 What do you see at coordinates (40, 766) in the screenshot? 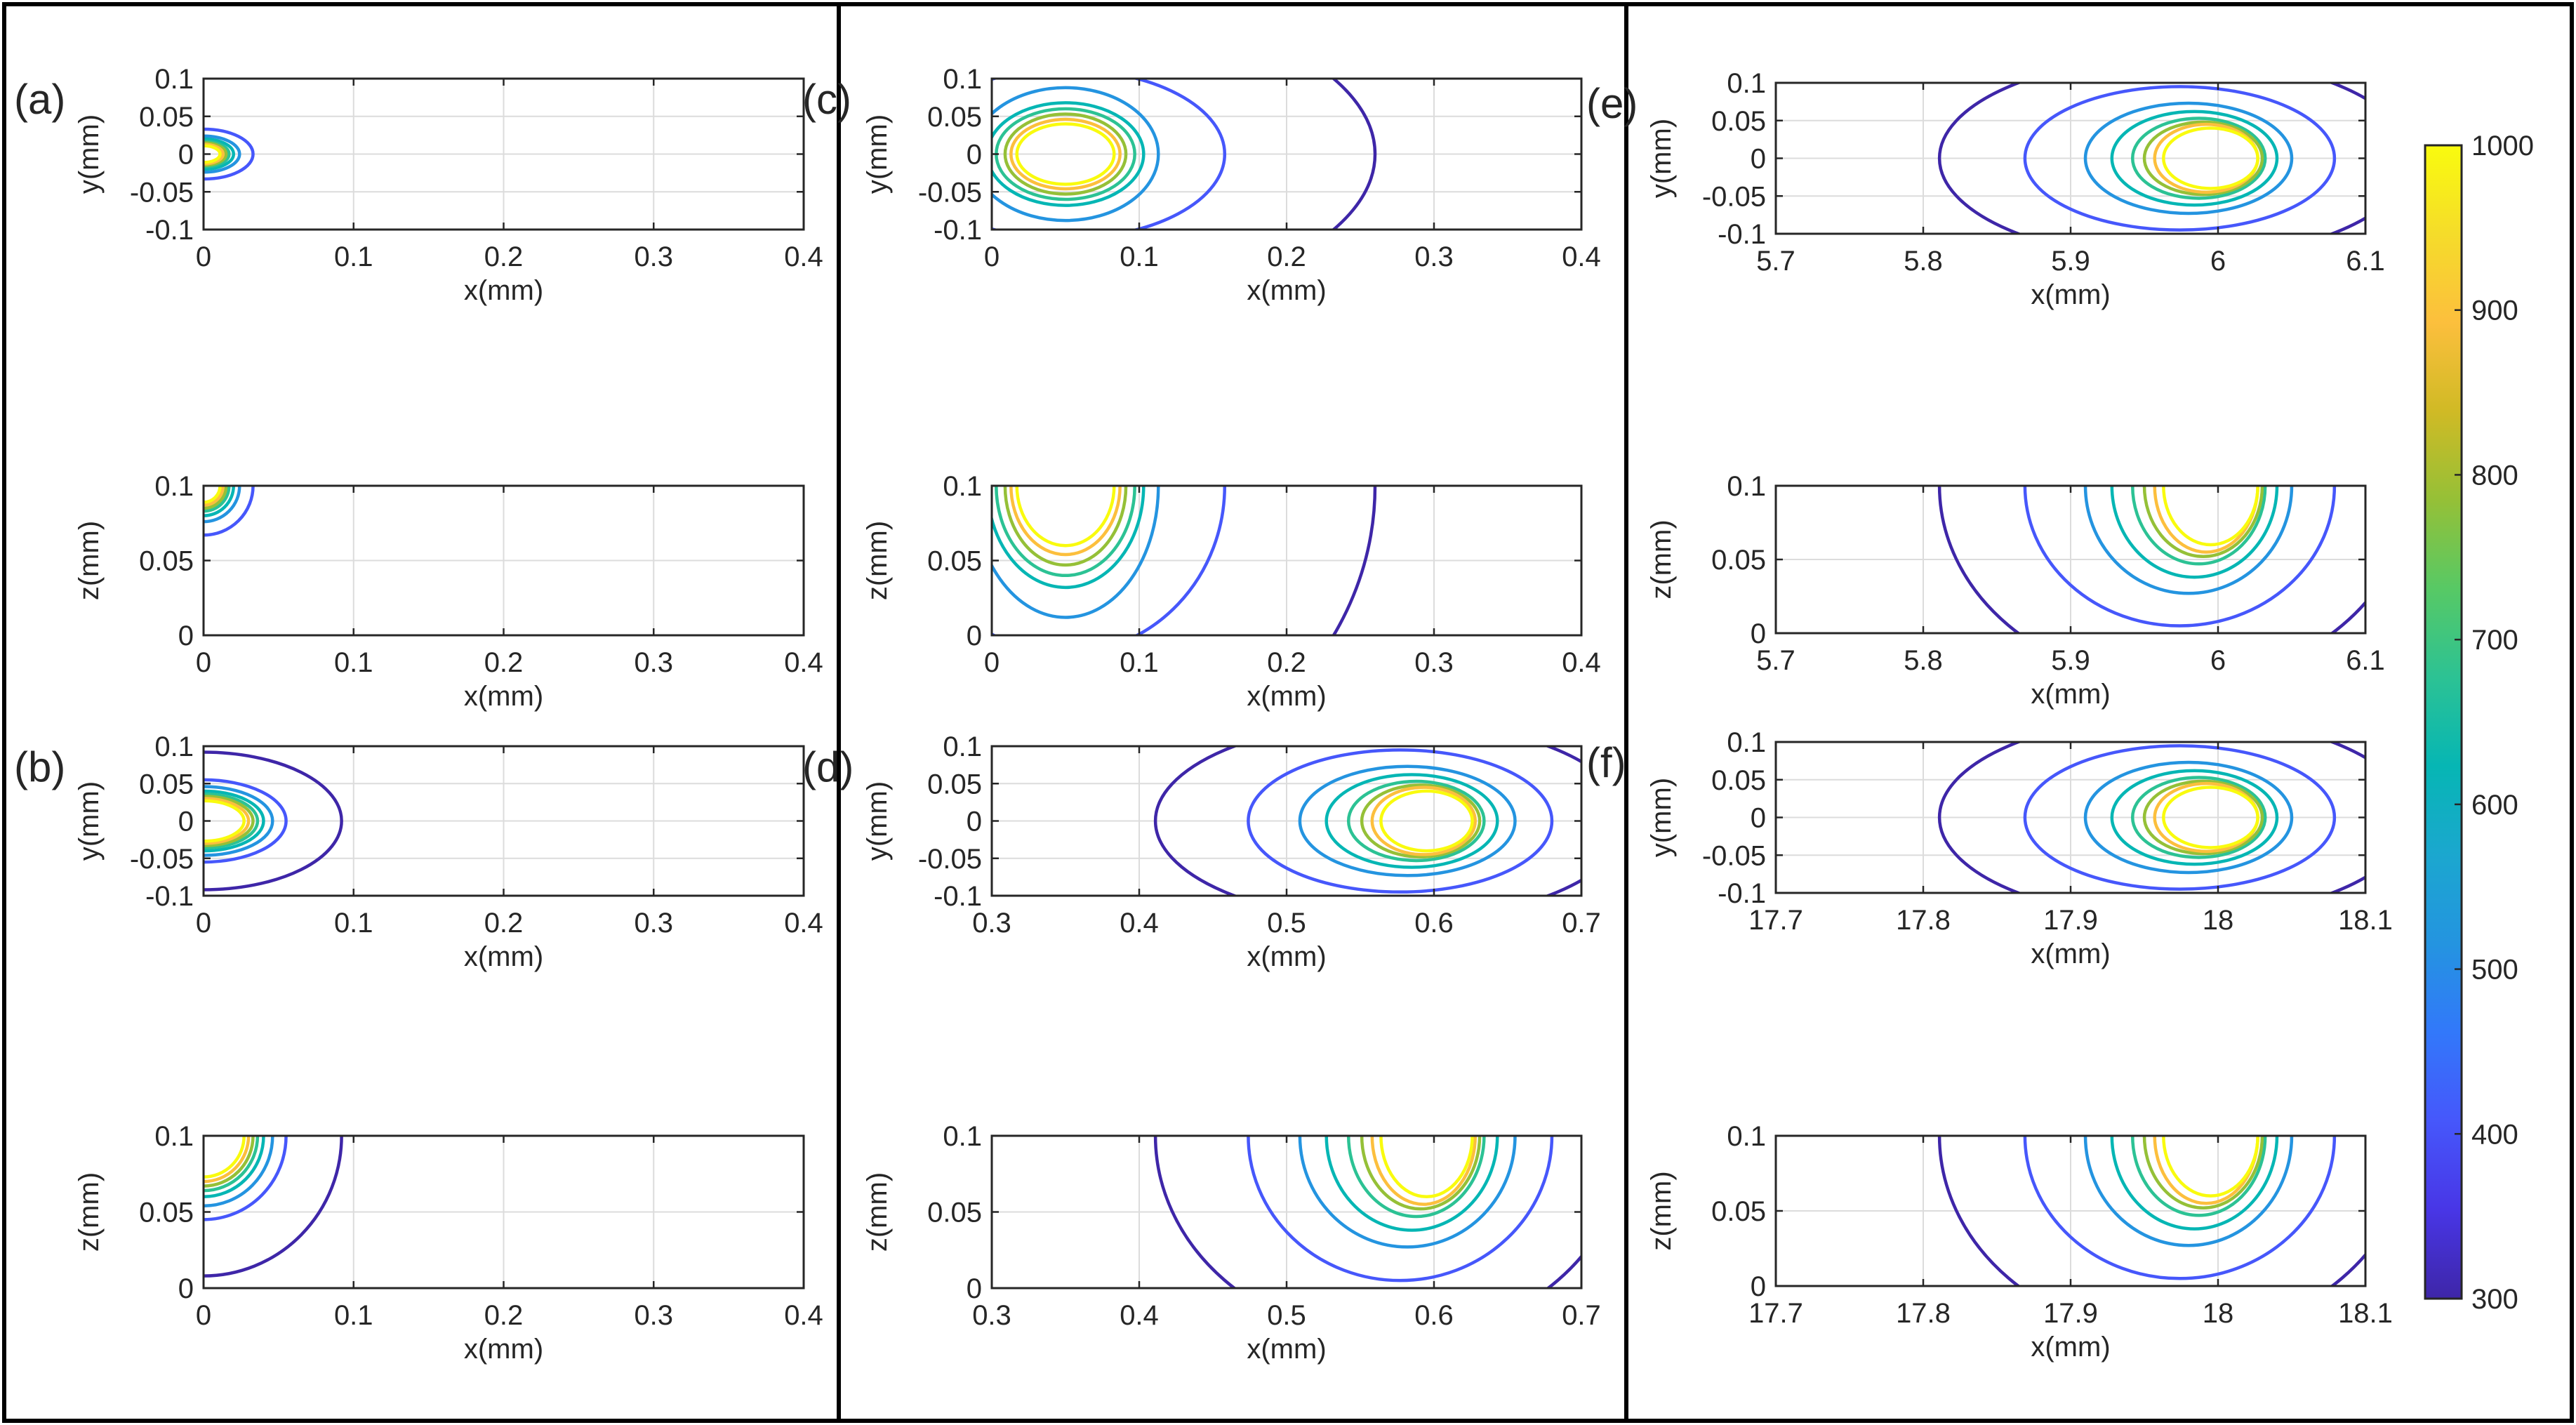
I see `panel-label-b: (b)` at bounding box center [40, 766].